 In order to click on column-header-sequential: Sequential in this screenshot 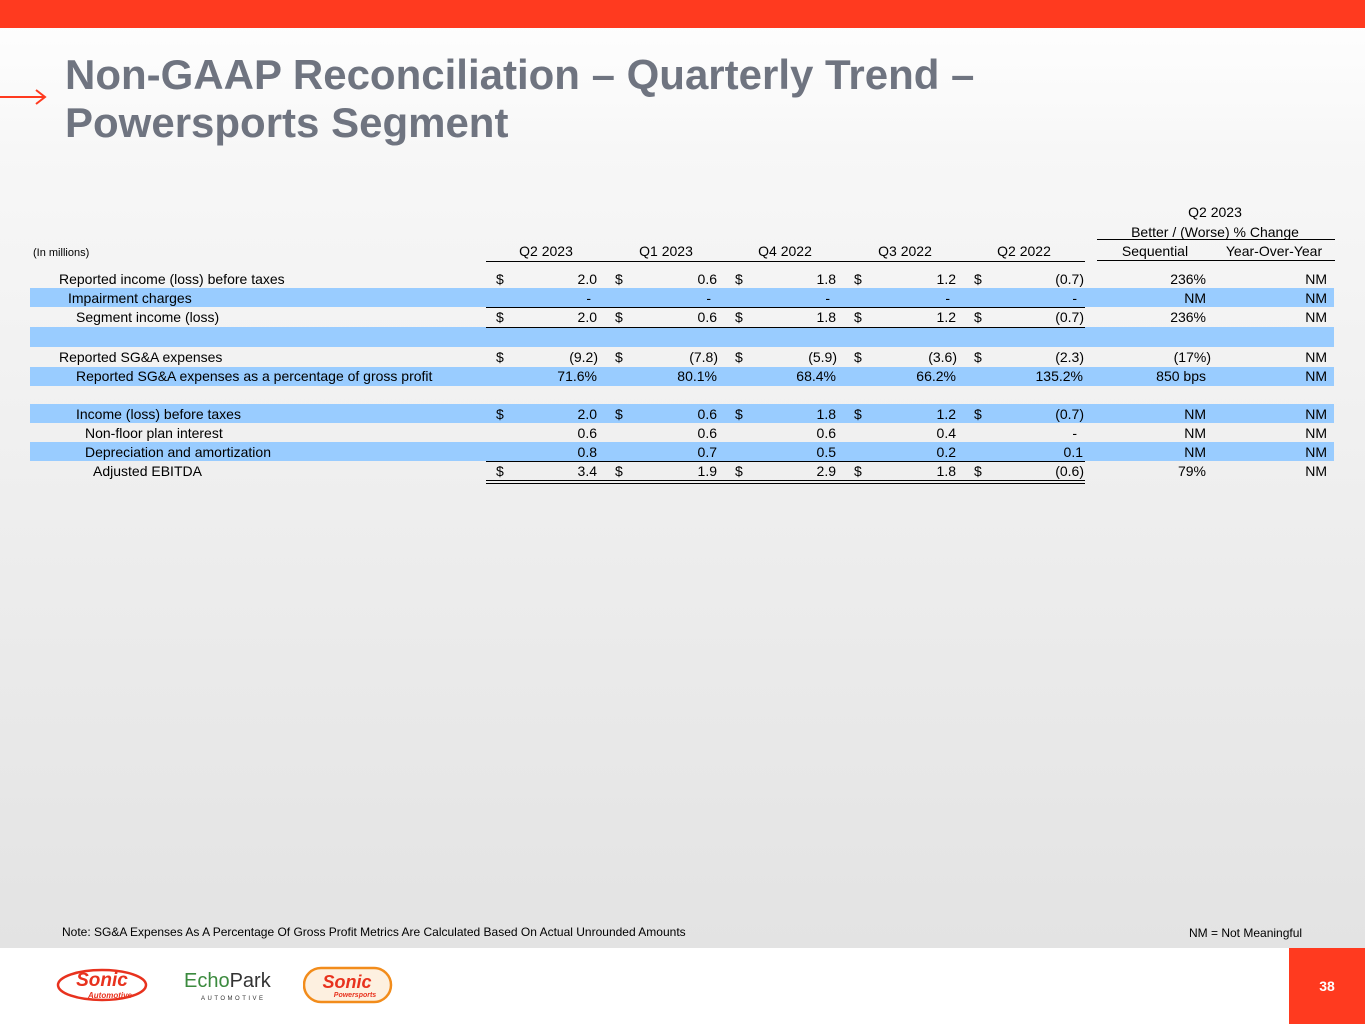, I will do `click(1155, 251)`.